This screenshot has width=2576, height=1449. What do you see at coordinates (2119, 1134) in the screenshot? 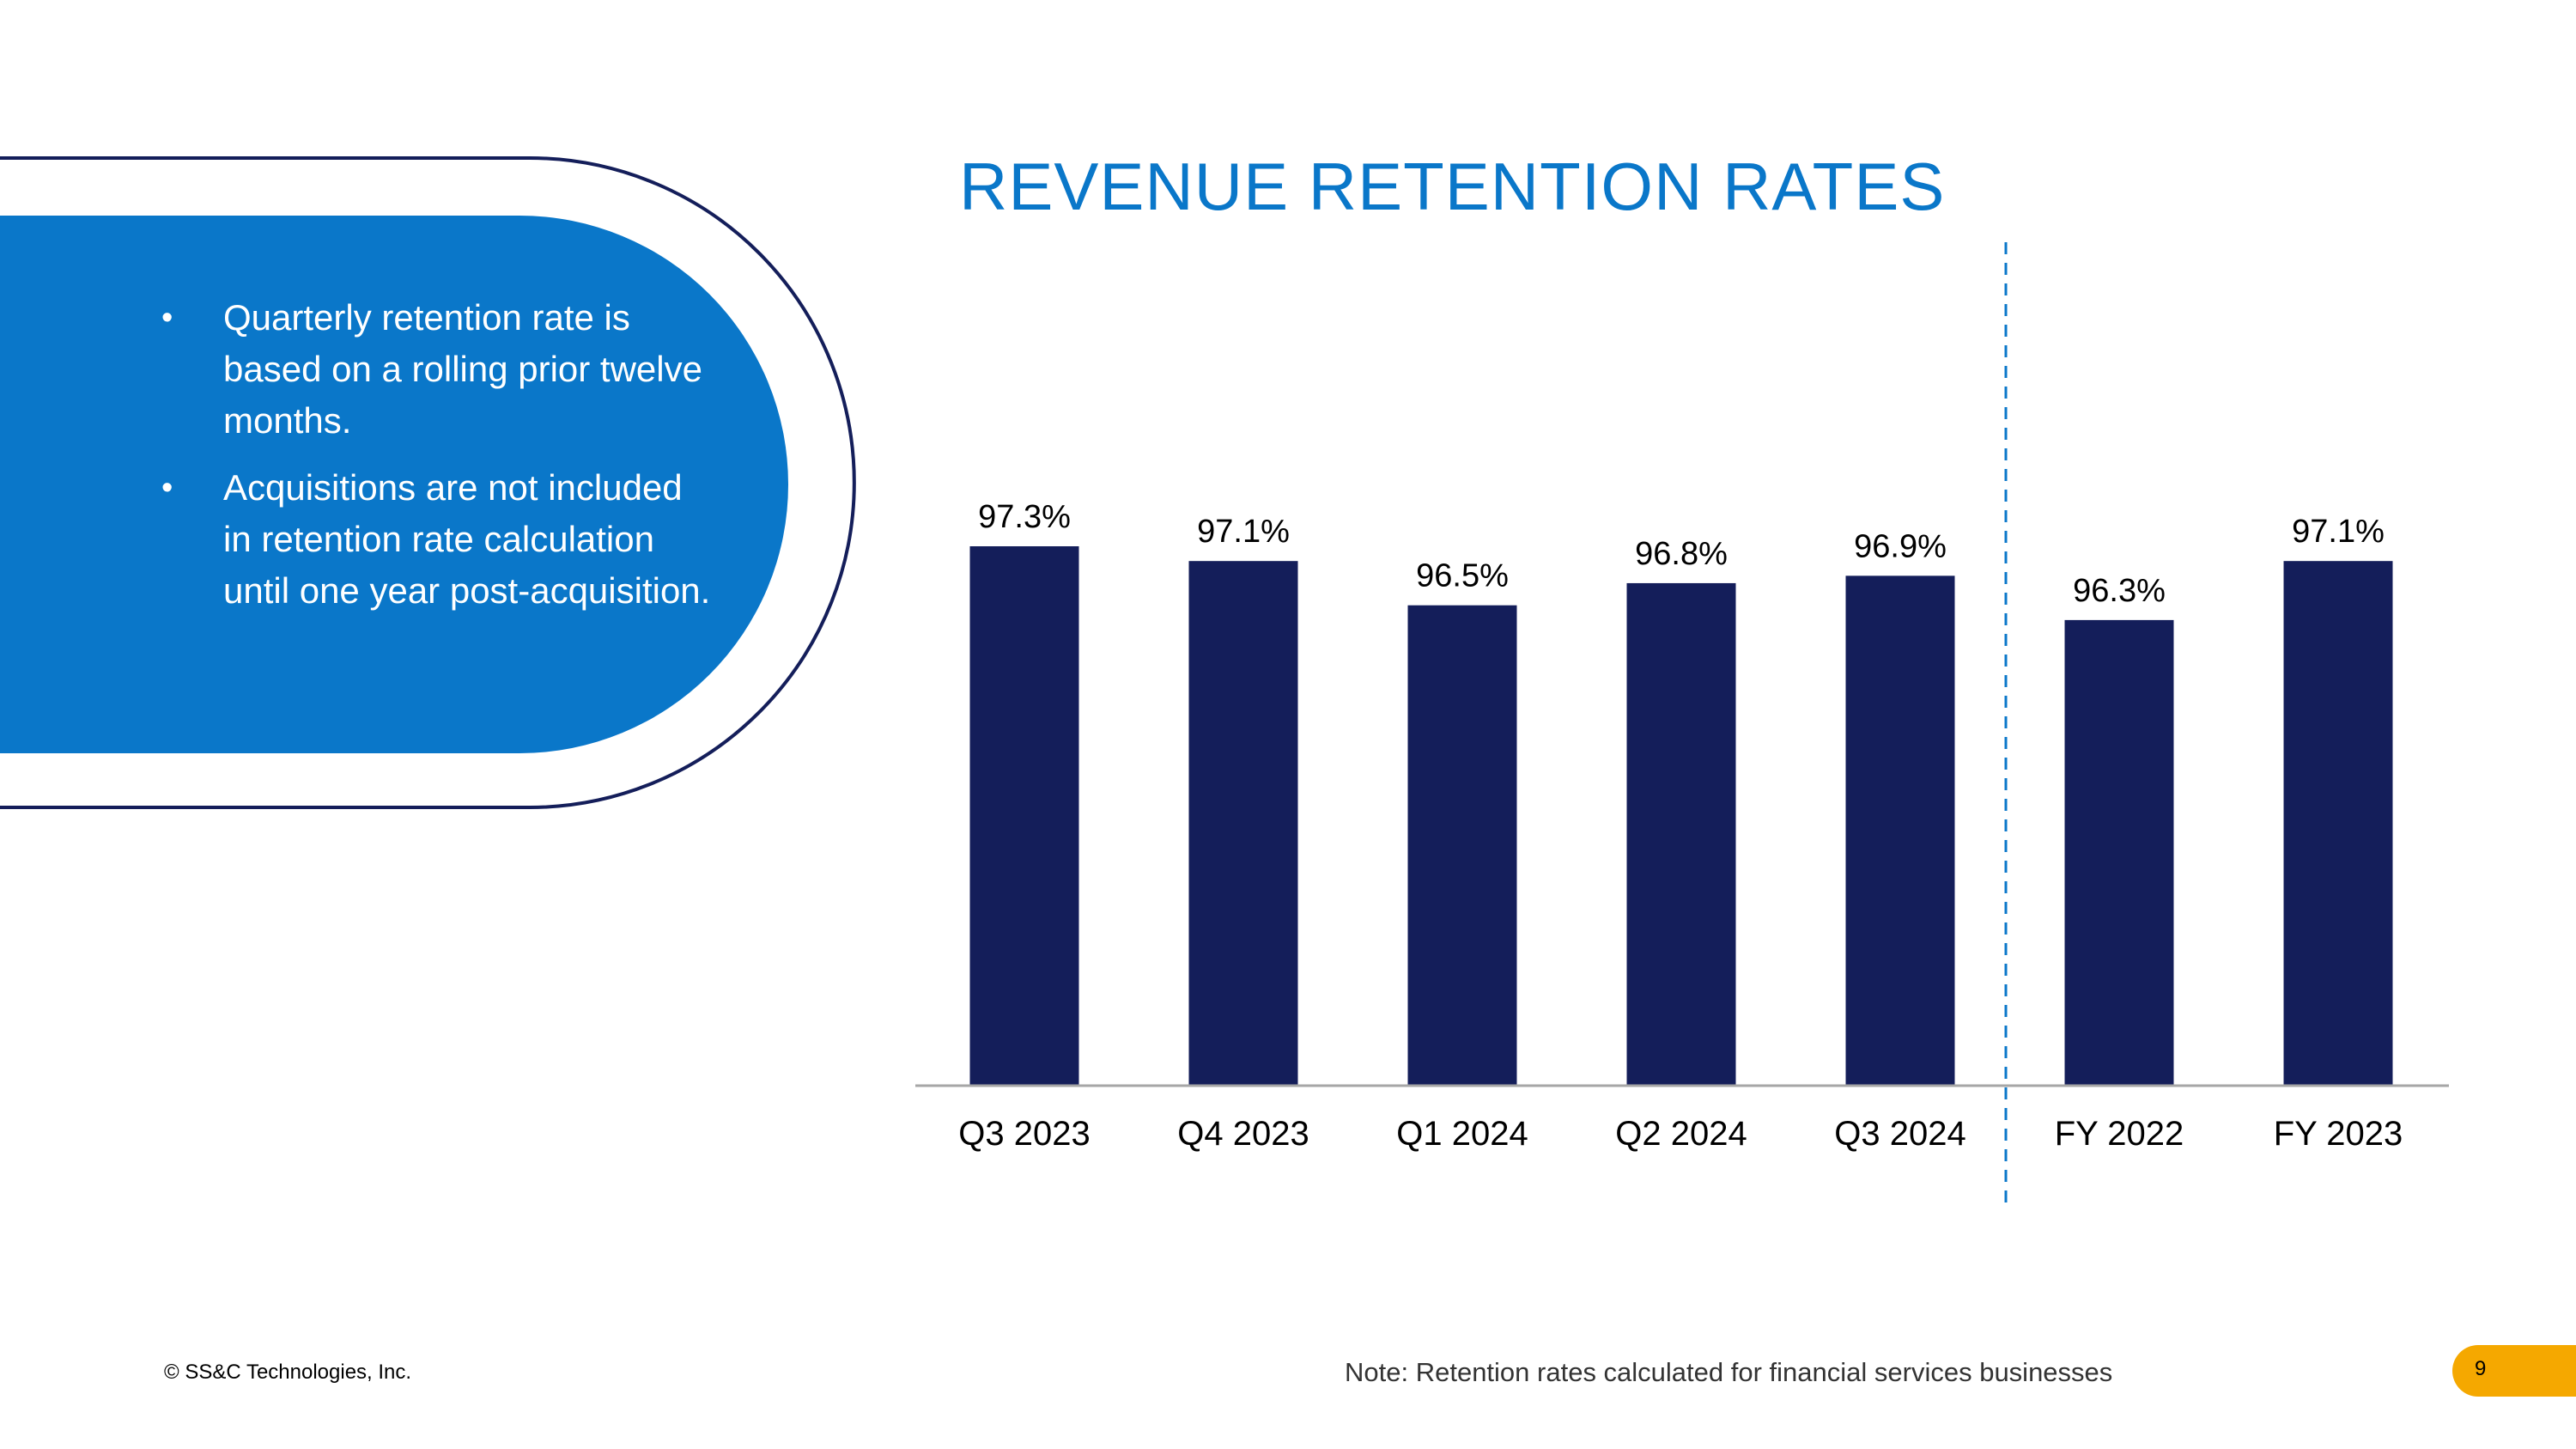
I see `x-tick-label: FY 2022` at bounding box center [2119, 1134].